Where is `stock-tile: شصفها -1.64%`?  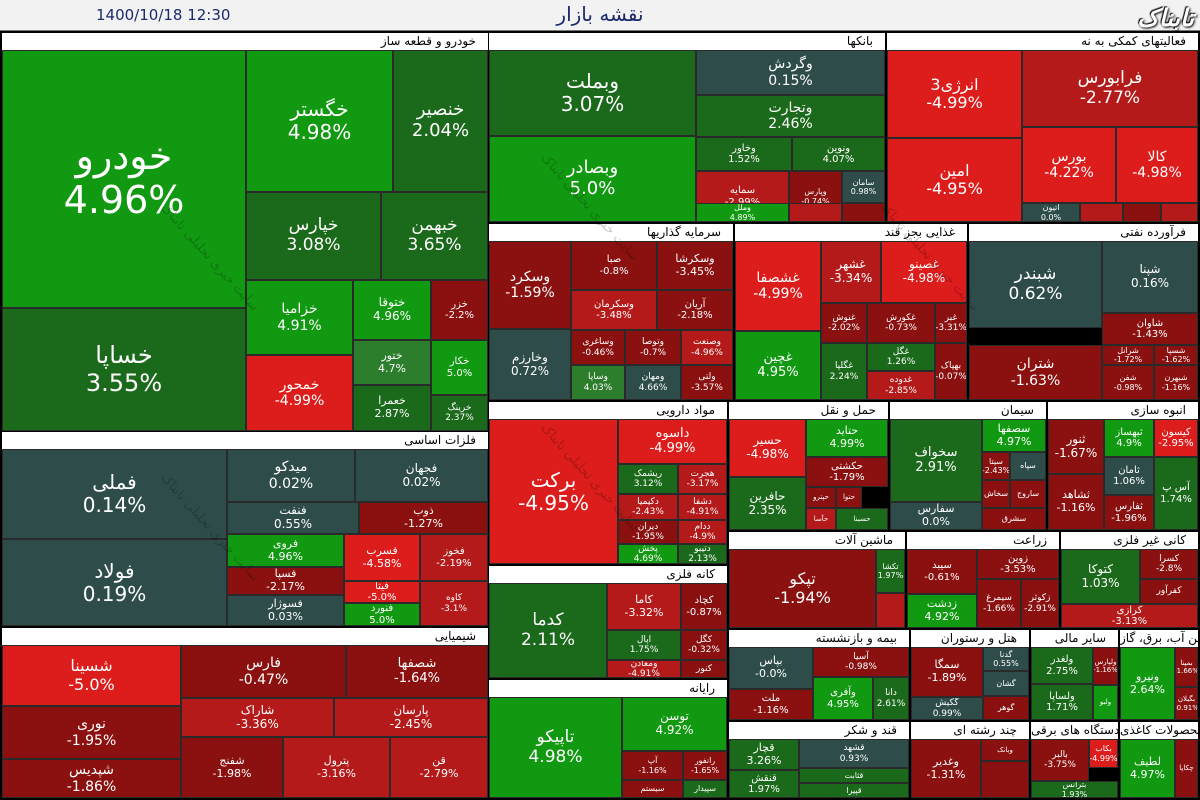
stock-tile: شصفها -1.64% is located at coordinates (417, 671).